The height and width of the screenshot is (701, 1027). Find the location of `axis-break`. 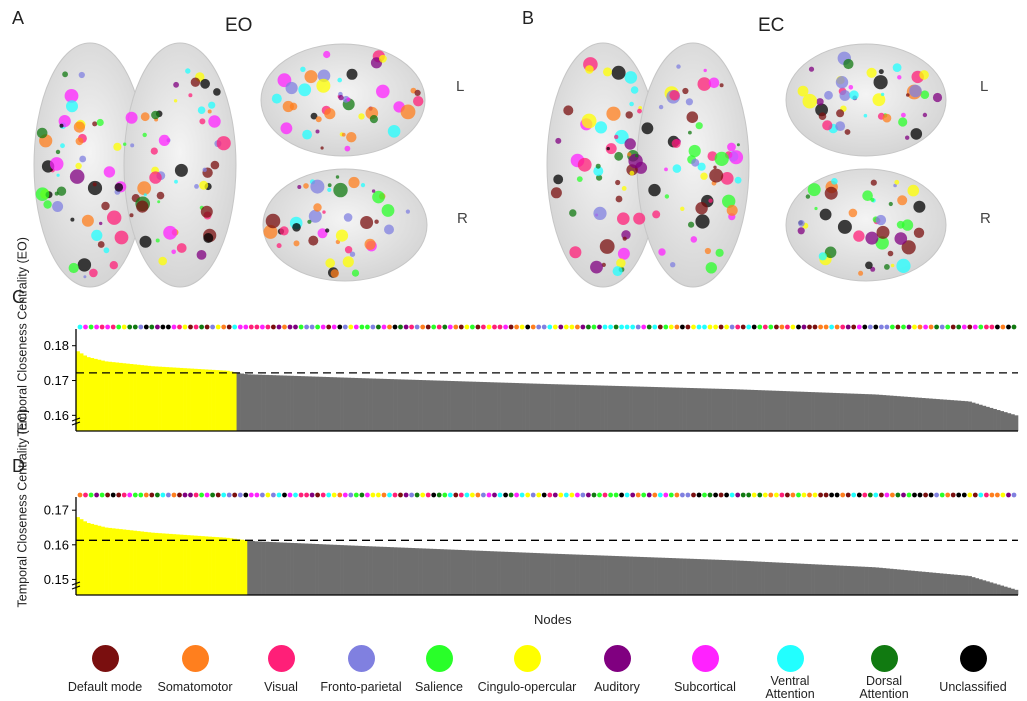

axis-break is located at coordinates (76, 585).